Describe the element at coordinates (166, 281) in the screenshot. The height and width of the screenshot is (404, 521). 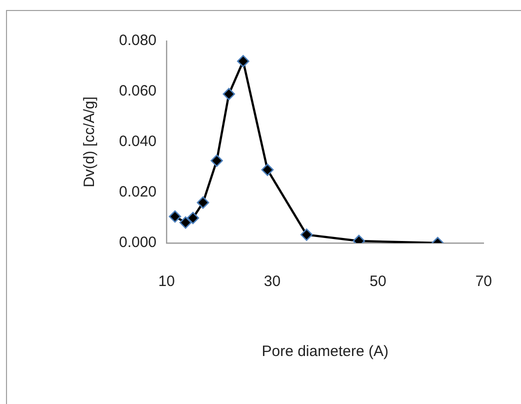
I see `x-tick-label: 10` at that location.